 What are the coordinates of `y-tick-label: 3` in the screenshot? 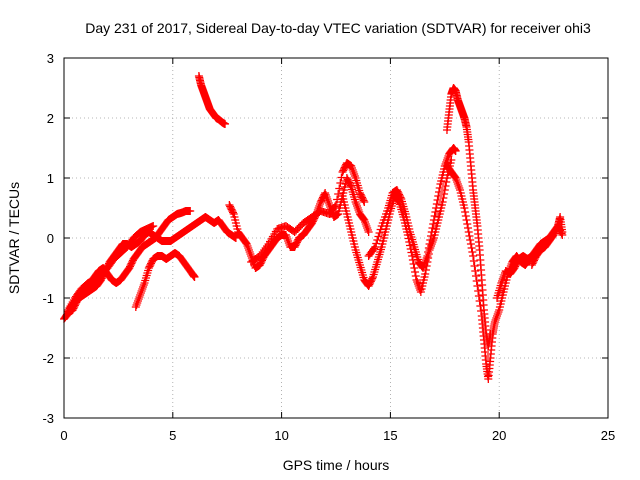 It's located at (50, 58).